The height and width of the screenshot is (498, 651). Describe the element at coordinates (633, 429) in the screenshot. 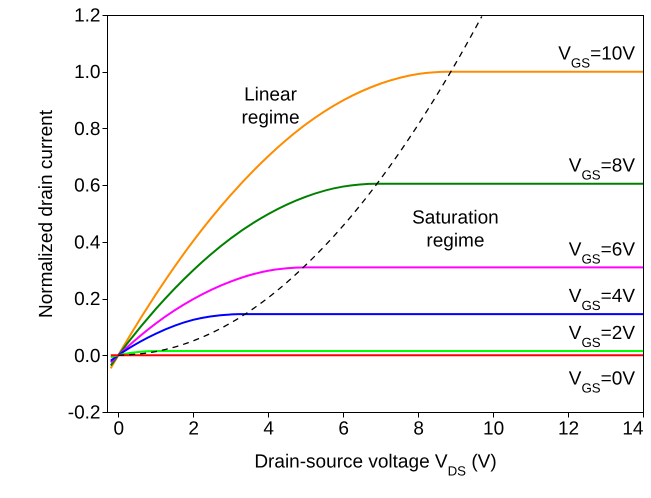

I see `x-tick-label: 14` at that location.